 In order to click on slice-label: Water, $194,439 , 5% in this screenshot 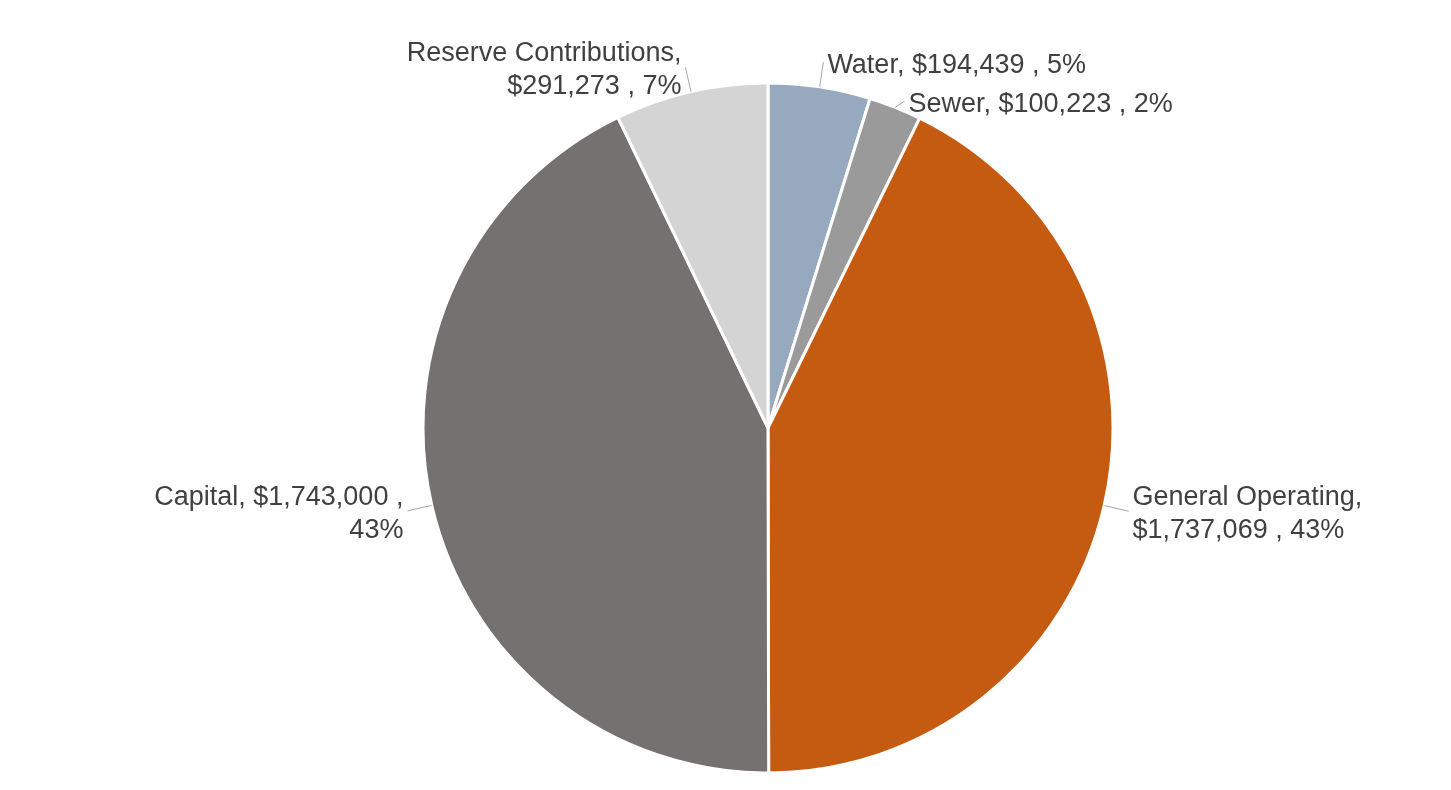, I will do `click(957, 63)`.